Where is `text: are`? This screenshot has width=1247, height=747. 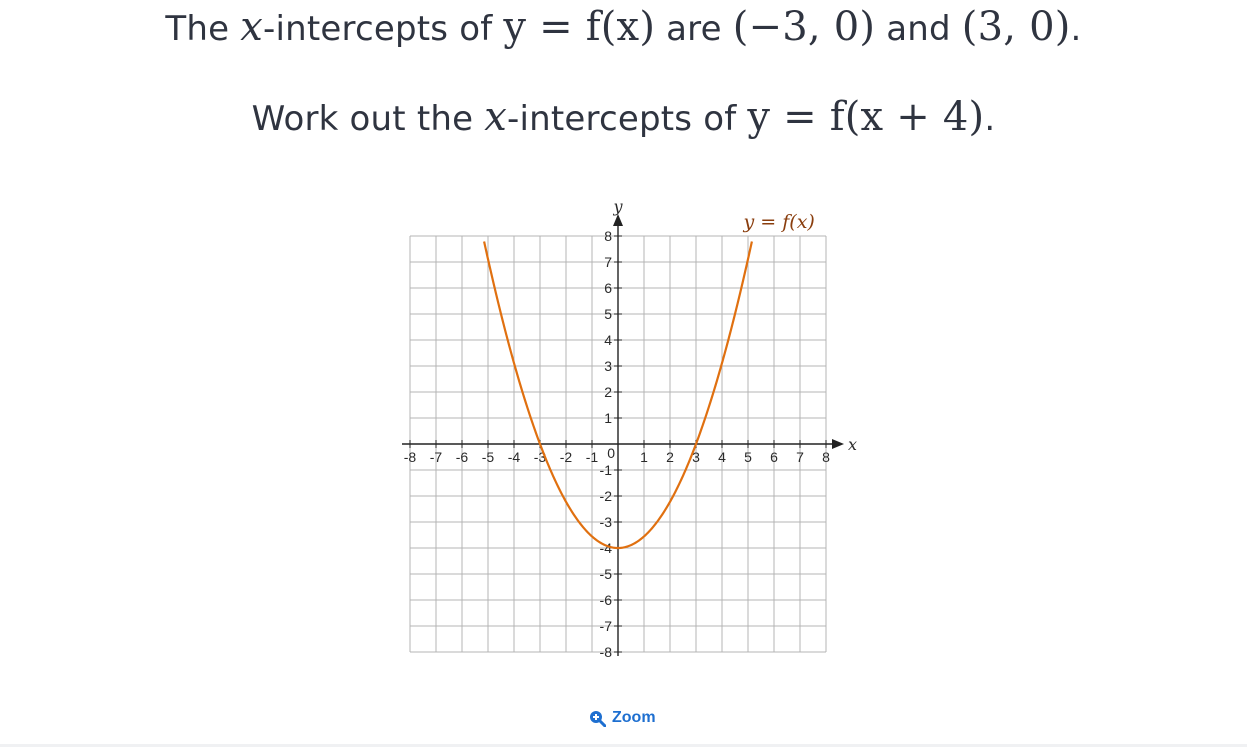
text: are is located at coordinates (694, 29).